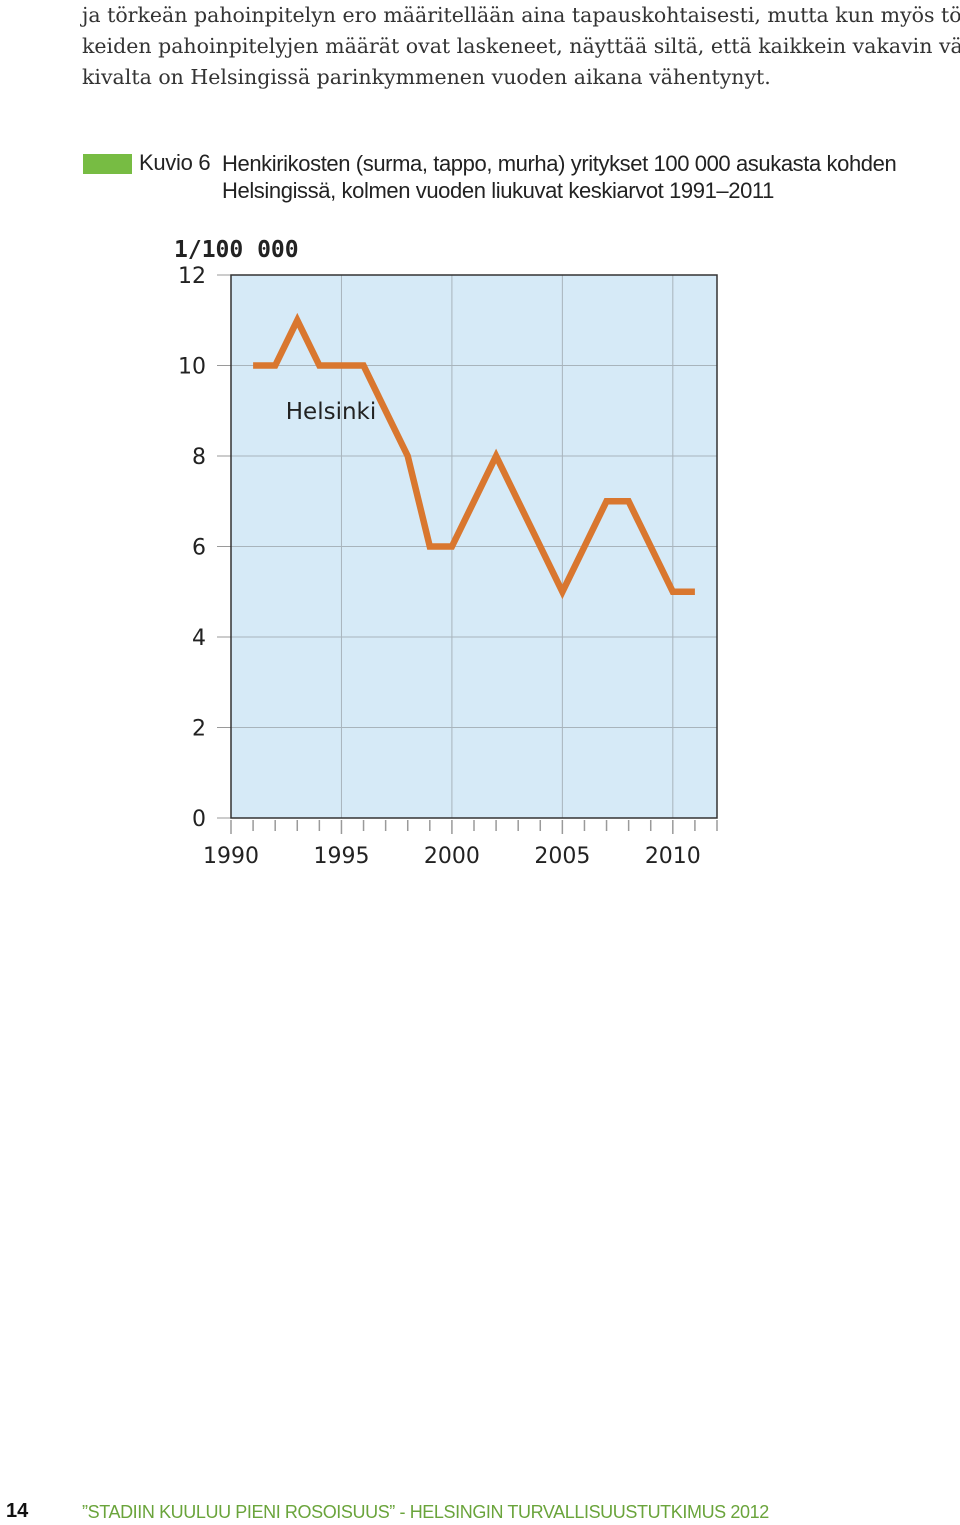  What do you see at coordinates (452, 856) in the screenshot?
I see `x-tick-label: 2000` at bounding box center [452, 856].